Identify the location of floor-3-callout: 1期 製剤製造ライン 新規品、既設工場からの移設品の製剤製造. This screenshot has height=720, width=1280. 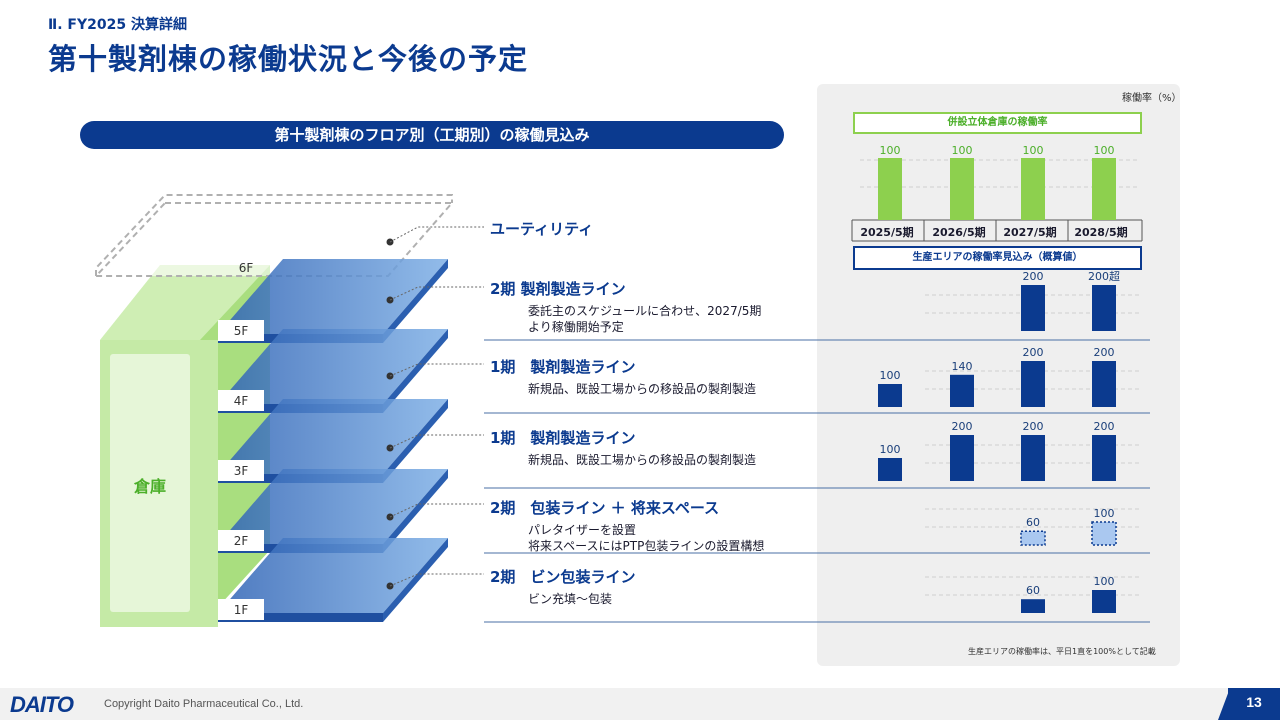
(623, 447).